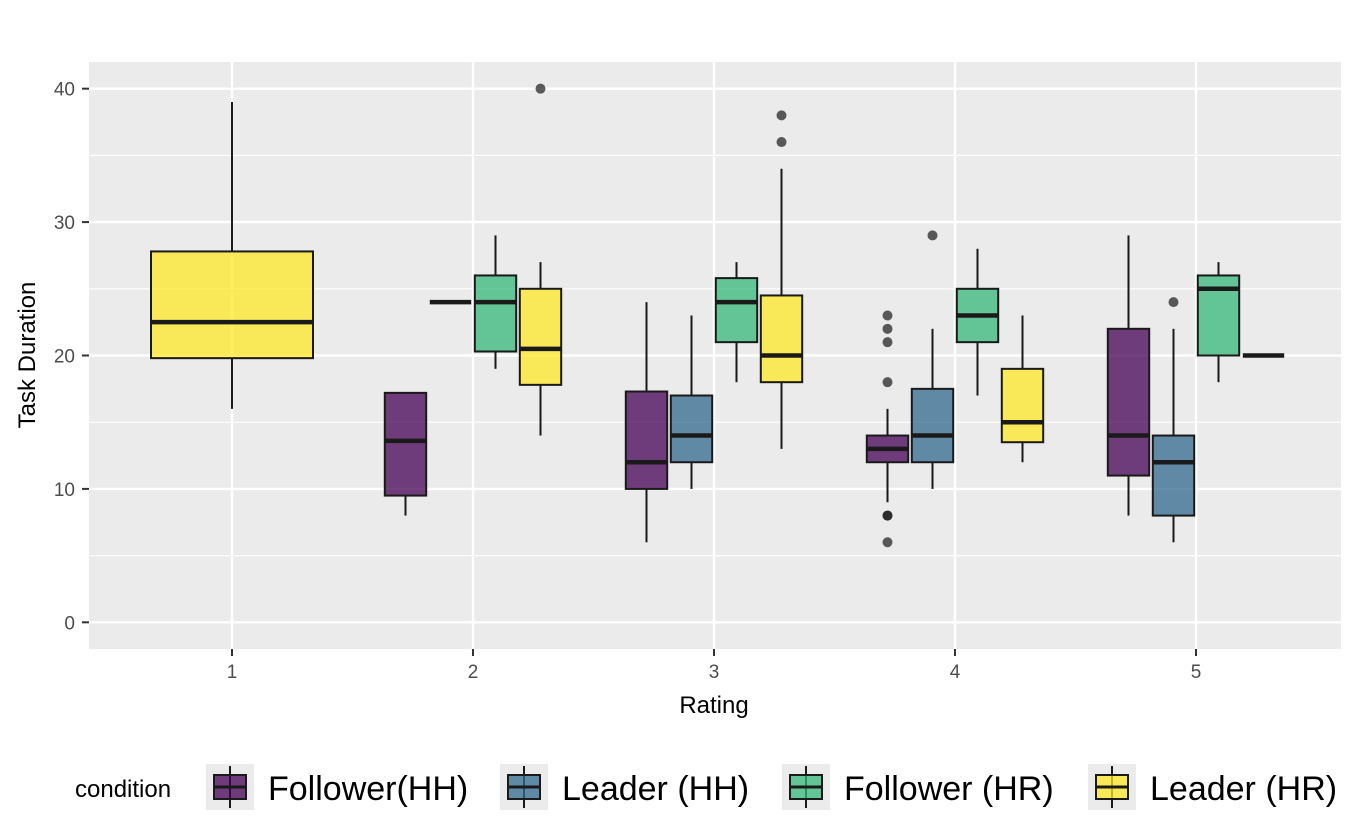 The image size is (1356, 838). I want to click on x-tick-label: 1, so click(232, 672).